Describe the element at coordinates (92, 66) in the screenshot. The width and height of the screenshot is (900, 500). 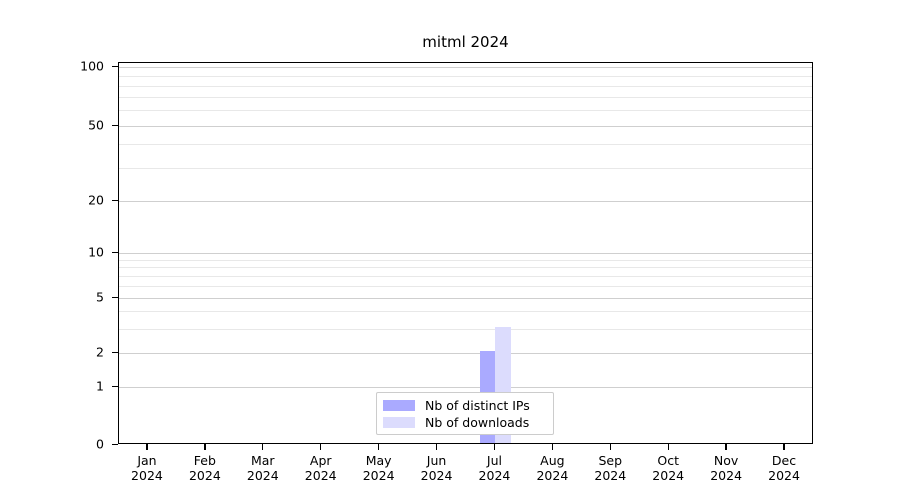
I see `y-tick-label: 100` at that location.